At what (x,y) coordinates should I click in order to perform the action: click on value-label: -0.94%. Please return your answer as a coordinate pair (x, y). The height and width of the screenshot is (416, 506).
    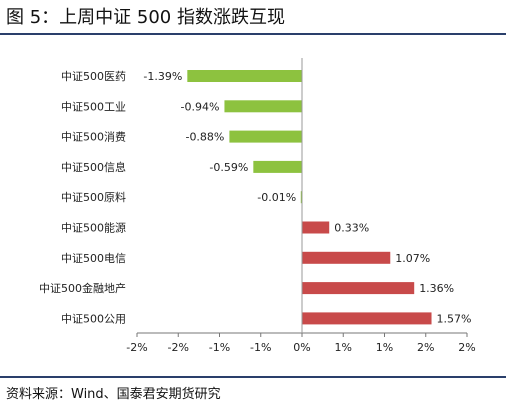
    Looking at the image, I should click on (200, 106).